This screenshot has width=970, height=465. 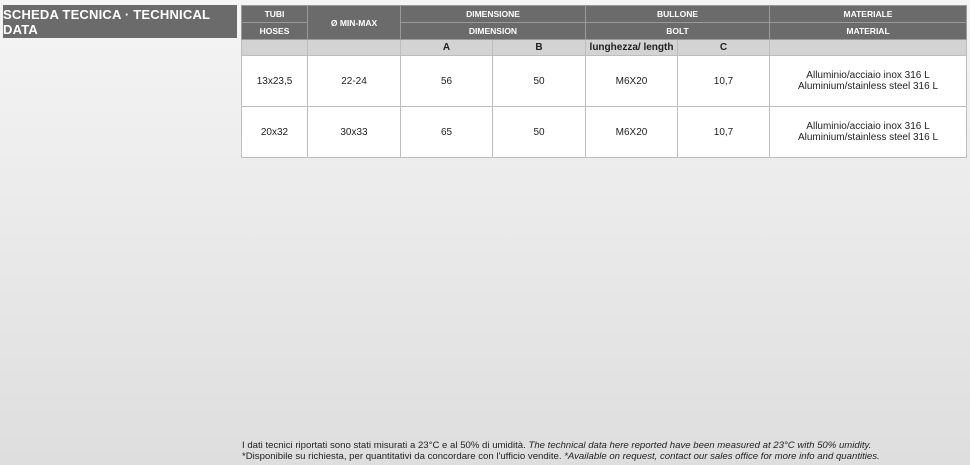 What do you see at coordinates (274, 81) in the screenshot?
I see `cell-hose: 13x23,5` at bounding box center [274, 81].